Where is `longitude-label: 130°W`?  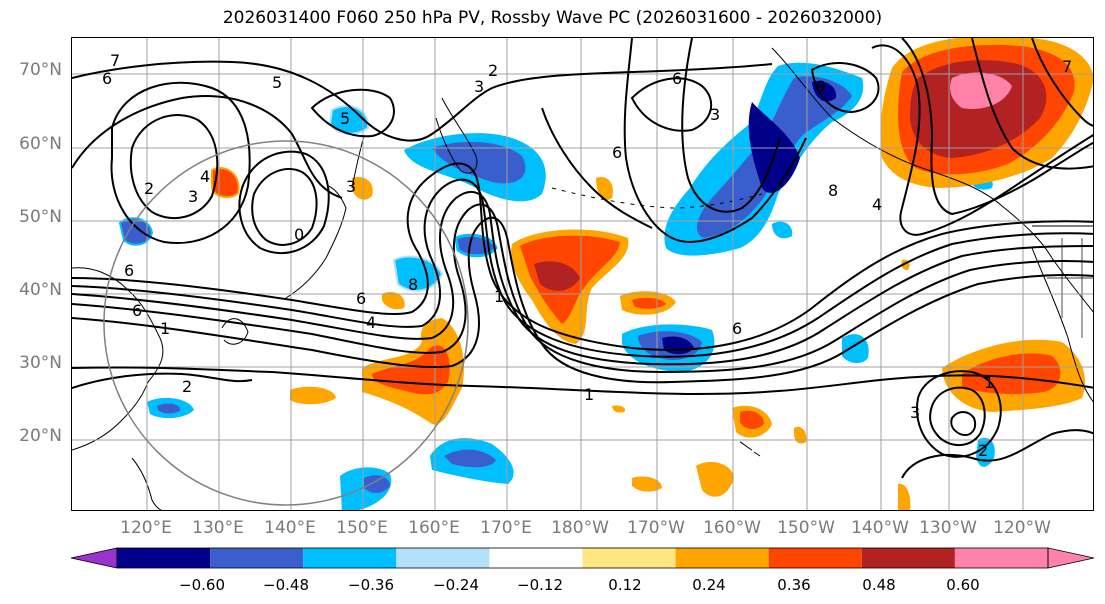
longitude-label: 130°W is located at coordinates (948, 528).